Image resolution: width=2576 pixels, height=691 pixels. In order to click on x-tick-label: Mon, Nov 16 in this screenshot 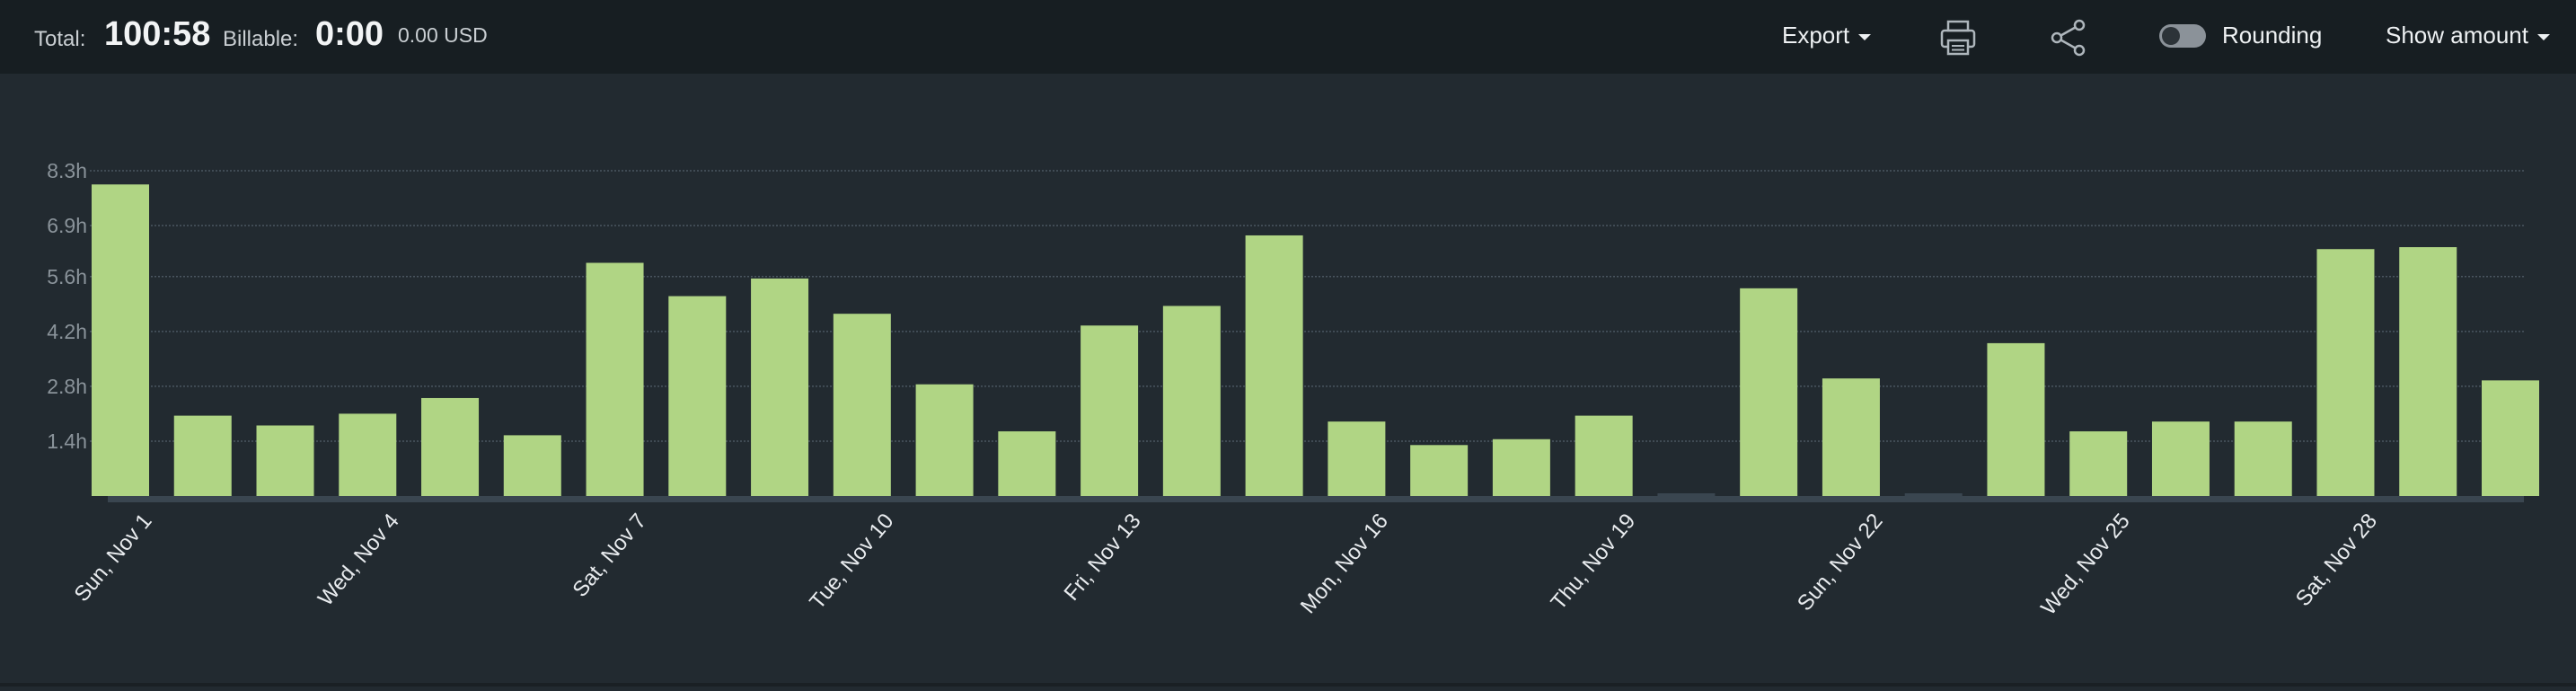, I will do `click(1344, 564)`.